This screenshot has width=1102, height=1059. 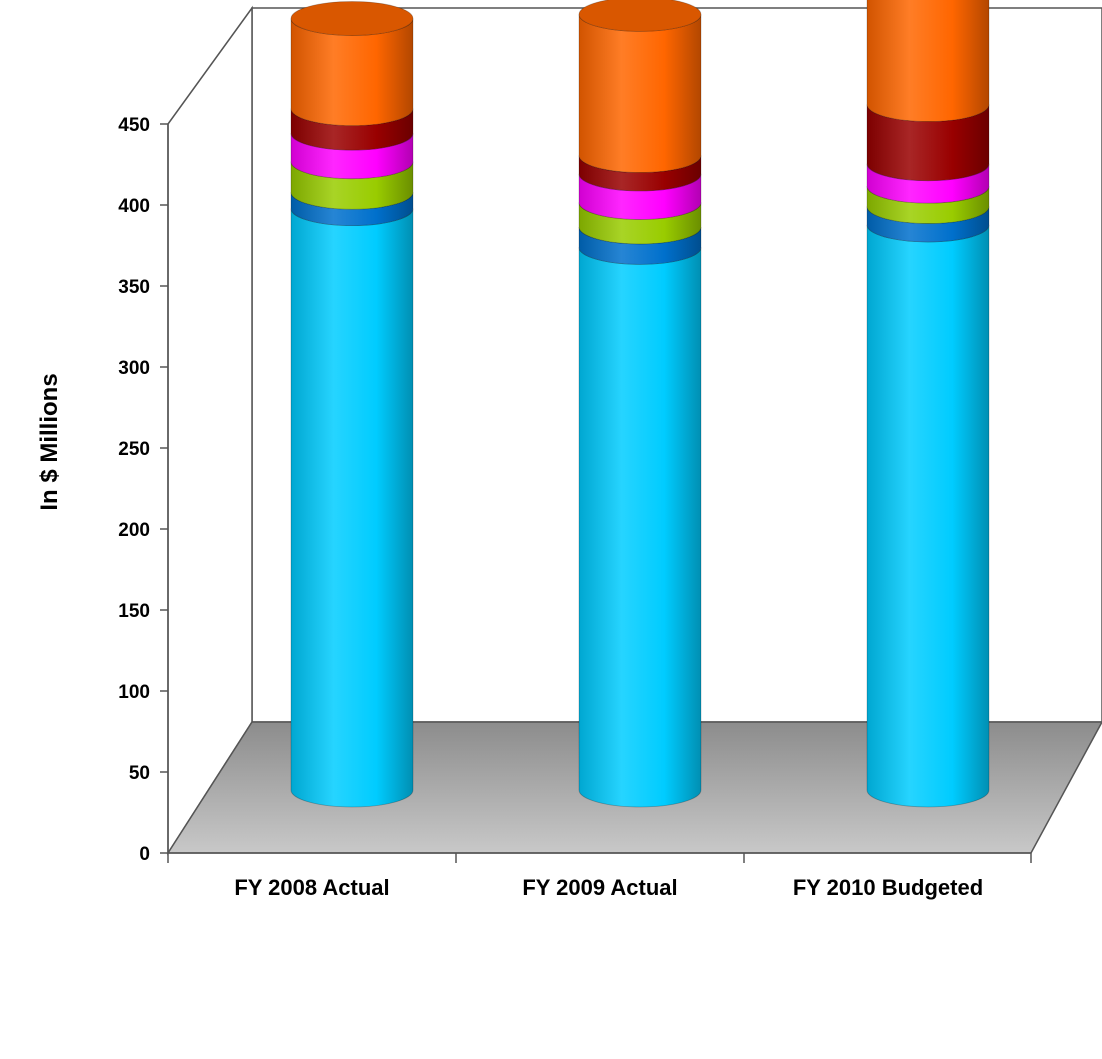 What do you see at coordinates (888, 887) in the screenshot?
I see `category-label: FY 2010 Budgeted` at bounding box center [888, 887].